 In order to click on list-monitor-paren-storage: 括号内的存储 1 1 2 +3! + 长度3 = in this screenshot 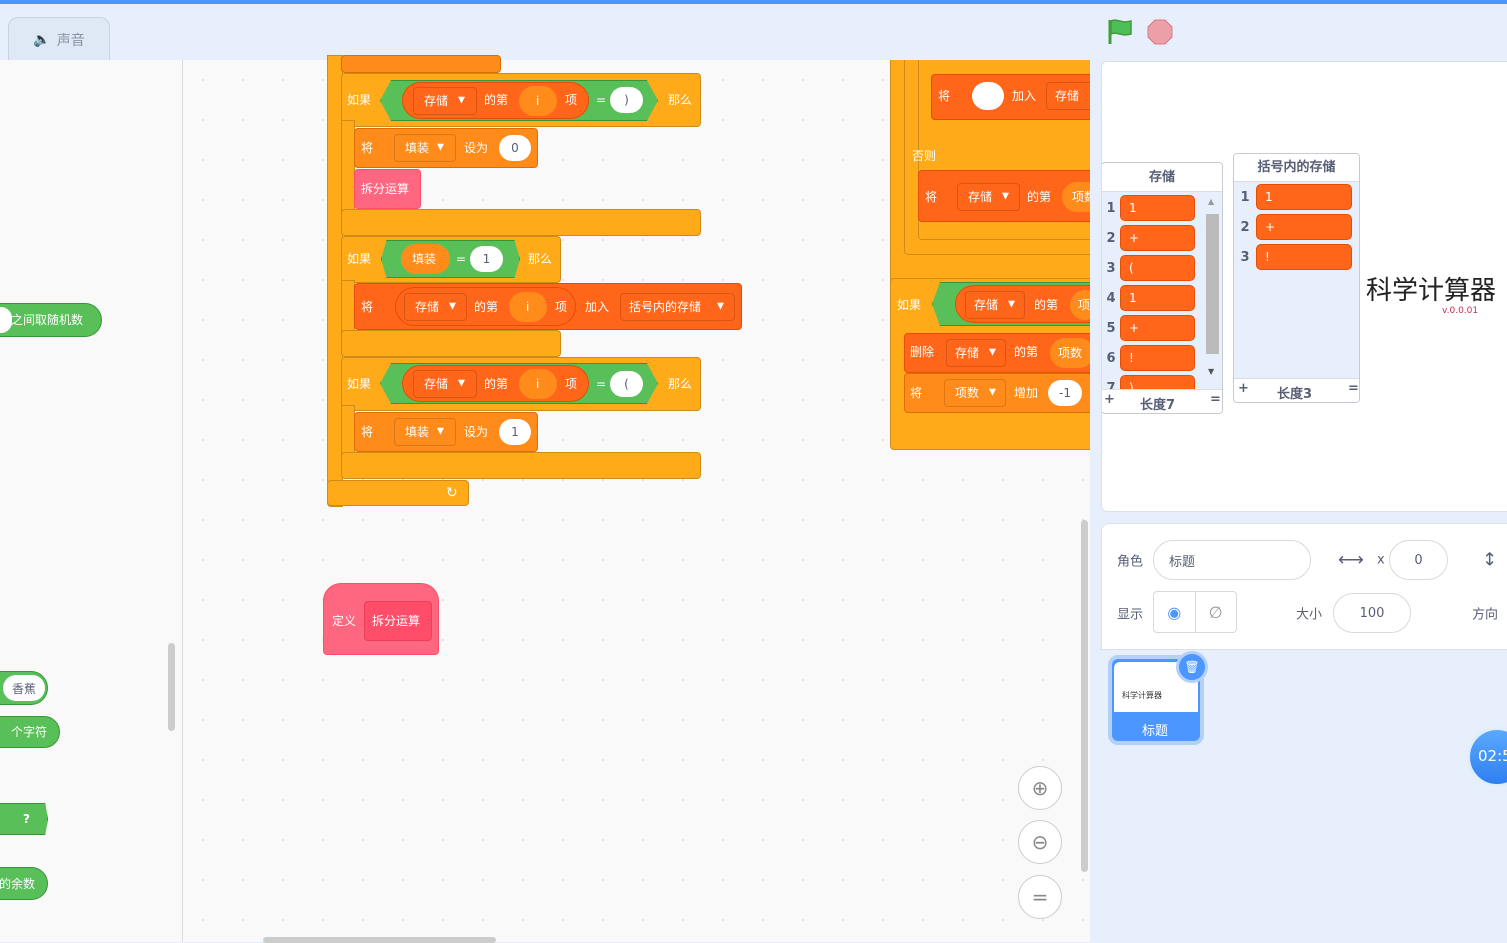, I will do `click(1296, 278)`.